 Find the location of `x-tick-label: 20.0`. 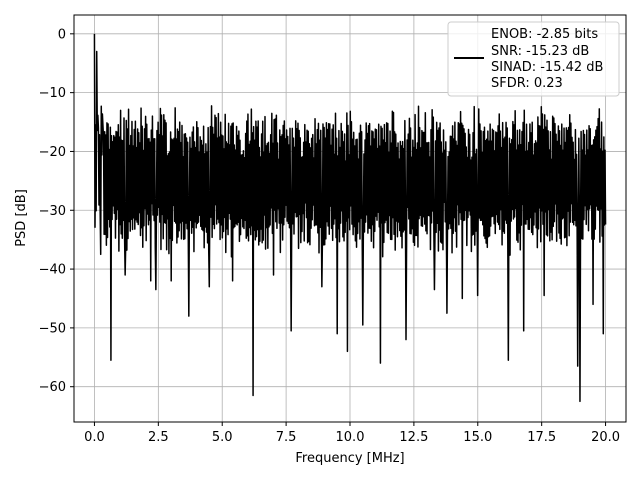

x-tick-label: 20.0 is located at coordinates (605, 437).